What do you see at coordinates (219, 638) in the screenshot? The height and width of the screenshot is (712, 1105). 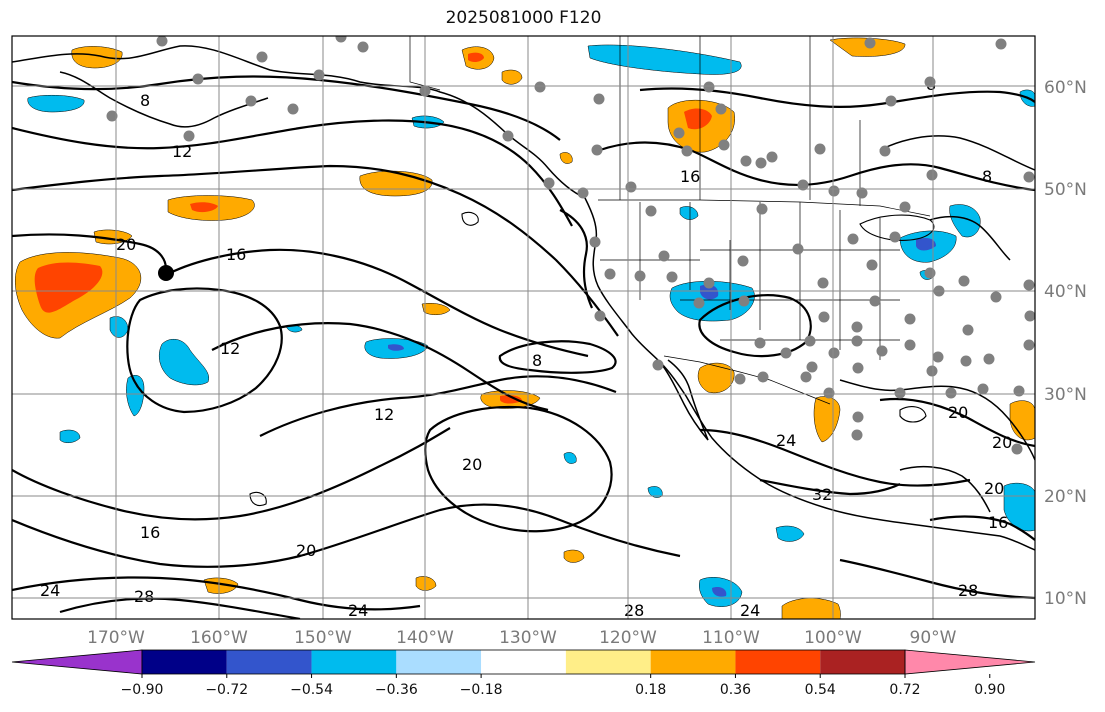 I see `lon-label-160w: 160°W` at bounding box center [219, 638].